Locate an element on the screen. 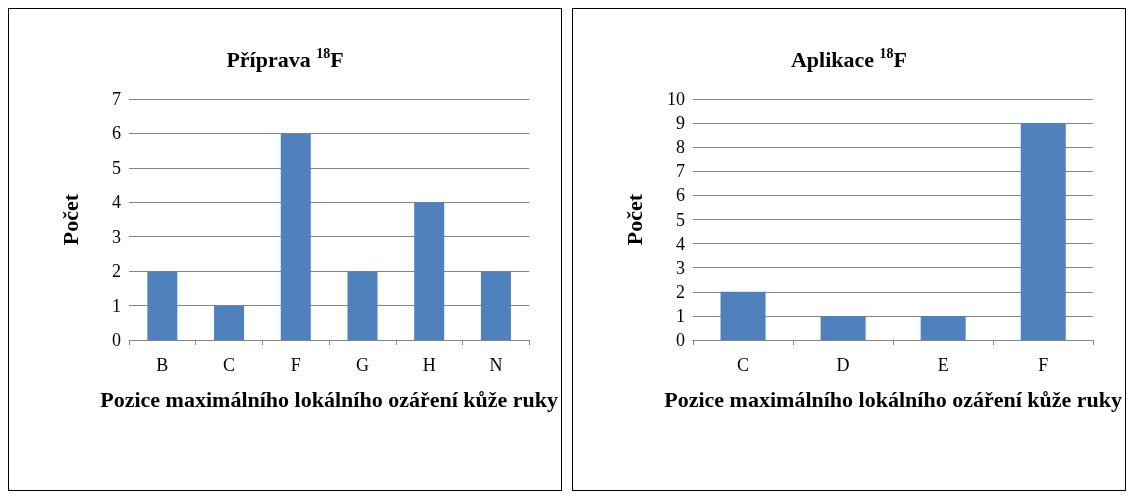 The height and width of the screenshot is (499, 1134). x-tick-label: G is located at coordinates (362, 365).